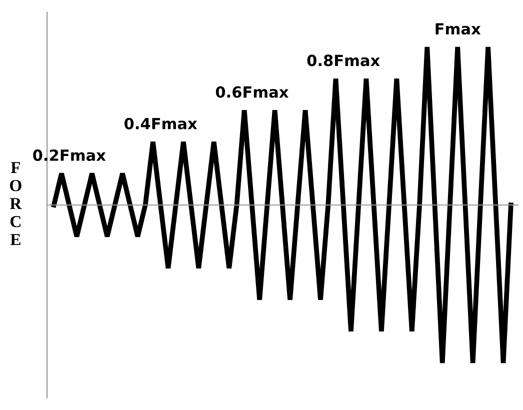  What do you see at coordinates (69, 155) in the screenshot?
I see `annotation: 0.2Fmax` at bounding box center [69, 155].